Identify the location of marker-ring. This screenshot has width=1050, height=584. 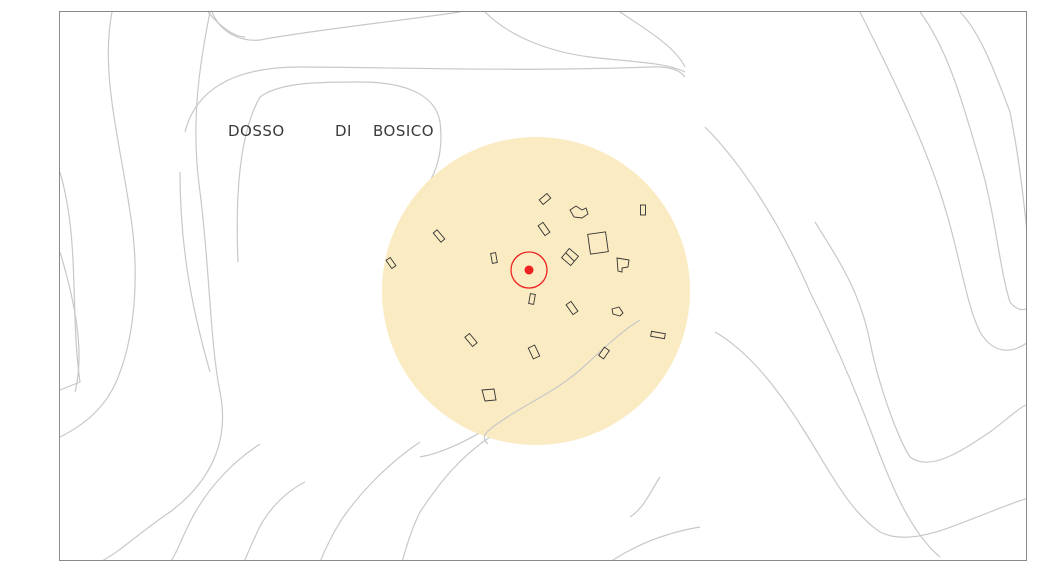
(529, 270).